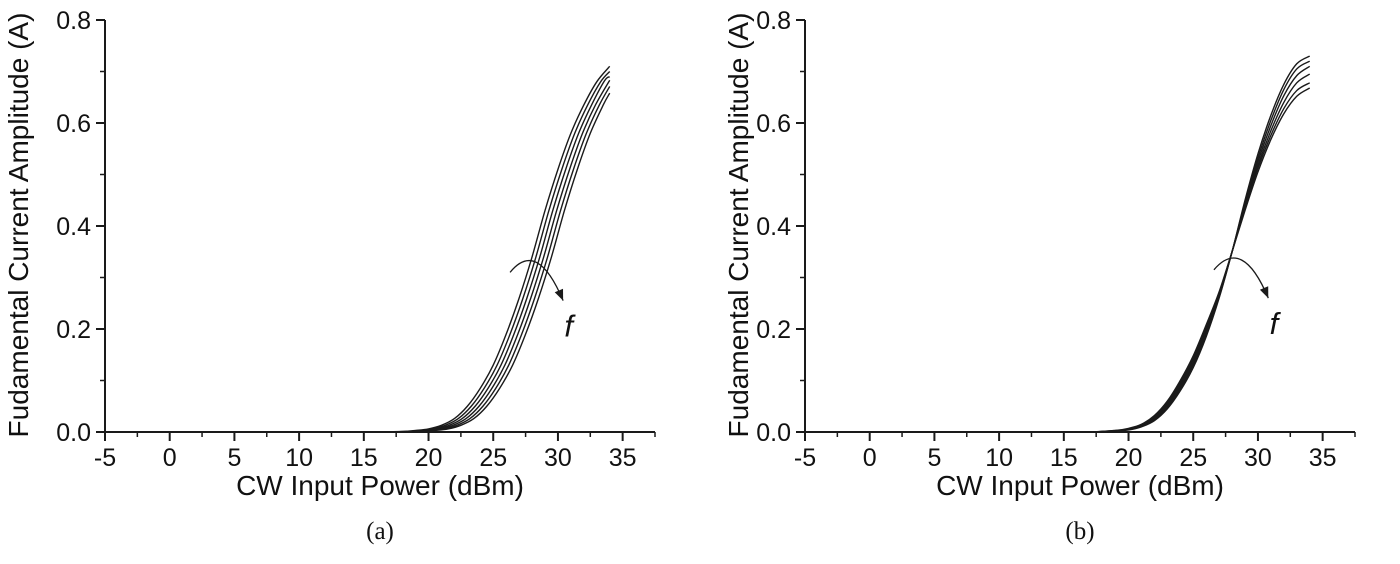  I want to click on curve-curve5, so click(480, 259).